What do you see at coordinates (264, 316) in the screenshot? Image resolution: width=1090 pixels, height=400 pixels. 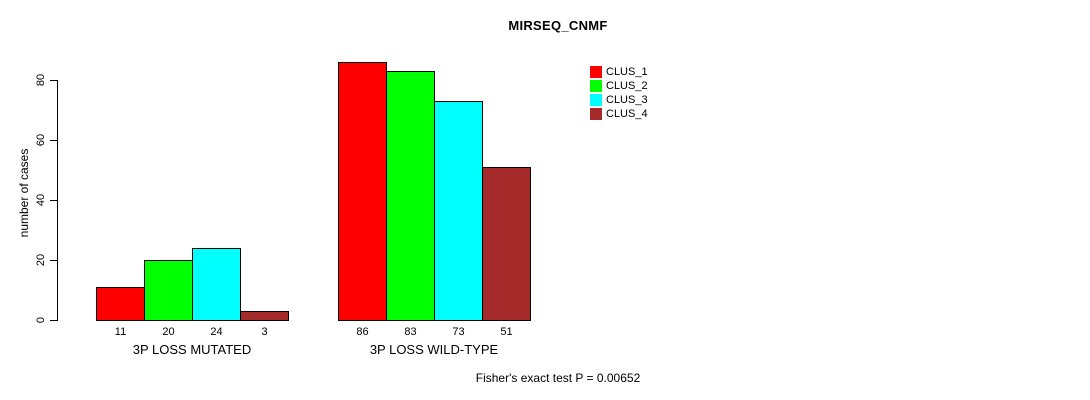 I see `bar-clus_4-group1` at bounding box center [264, 316].